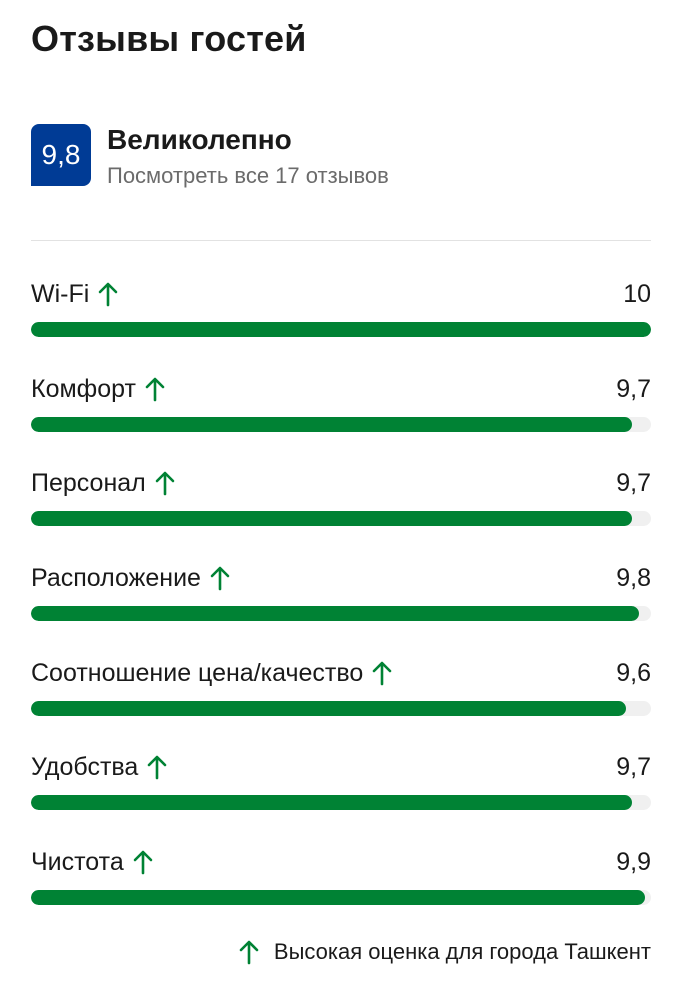 The height and width of the screenshot is (1000, 681). What do you see at coordinates (77, 862) in the screenshot?
I see `category-label: Чистота` at bounding box center [77, 862].